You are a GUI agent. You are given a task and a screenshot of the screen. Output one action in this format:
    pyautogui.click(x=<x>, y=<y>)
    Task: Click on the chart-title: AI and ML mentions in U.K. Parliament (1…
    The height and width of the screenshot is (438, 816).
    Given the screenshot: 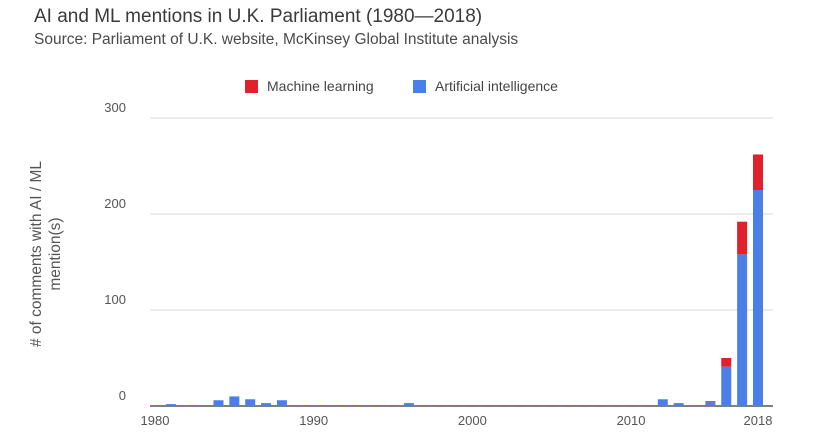 What is the action you would take?
    pyautogui.click(x=258, y=16)
    